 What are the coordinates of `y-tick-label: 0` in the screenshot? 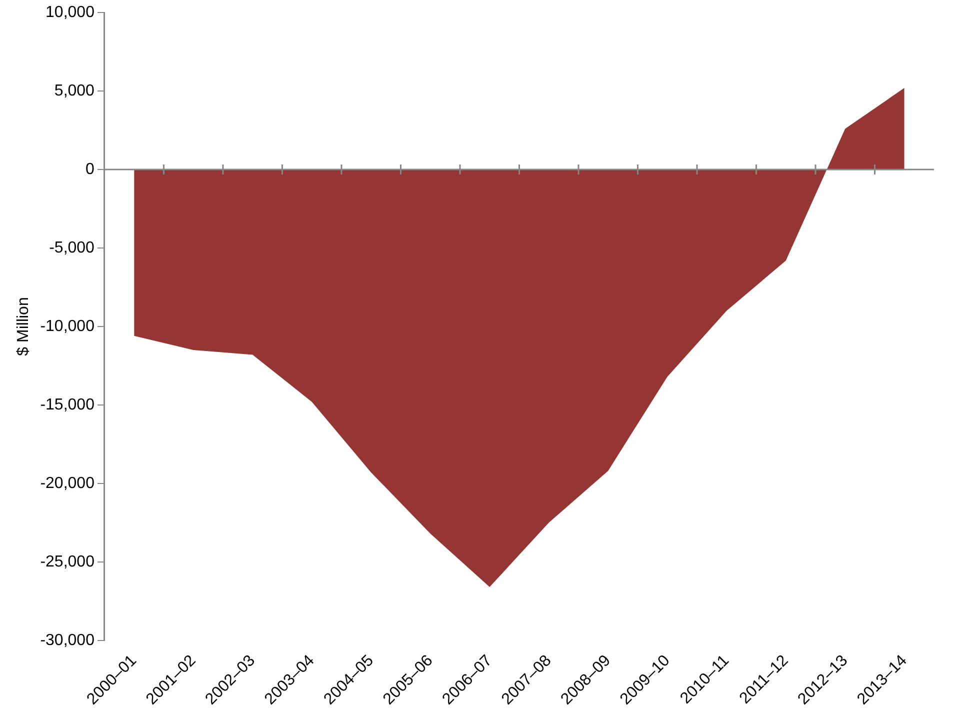 It's located at (90, 169).